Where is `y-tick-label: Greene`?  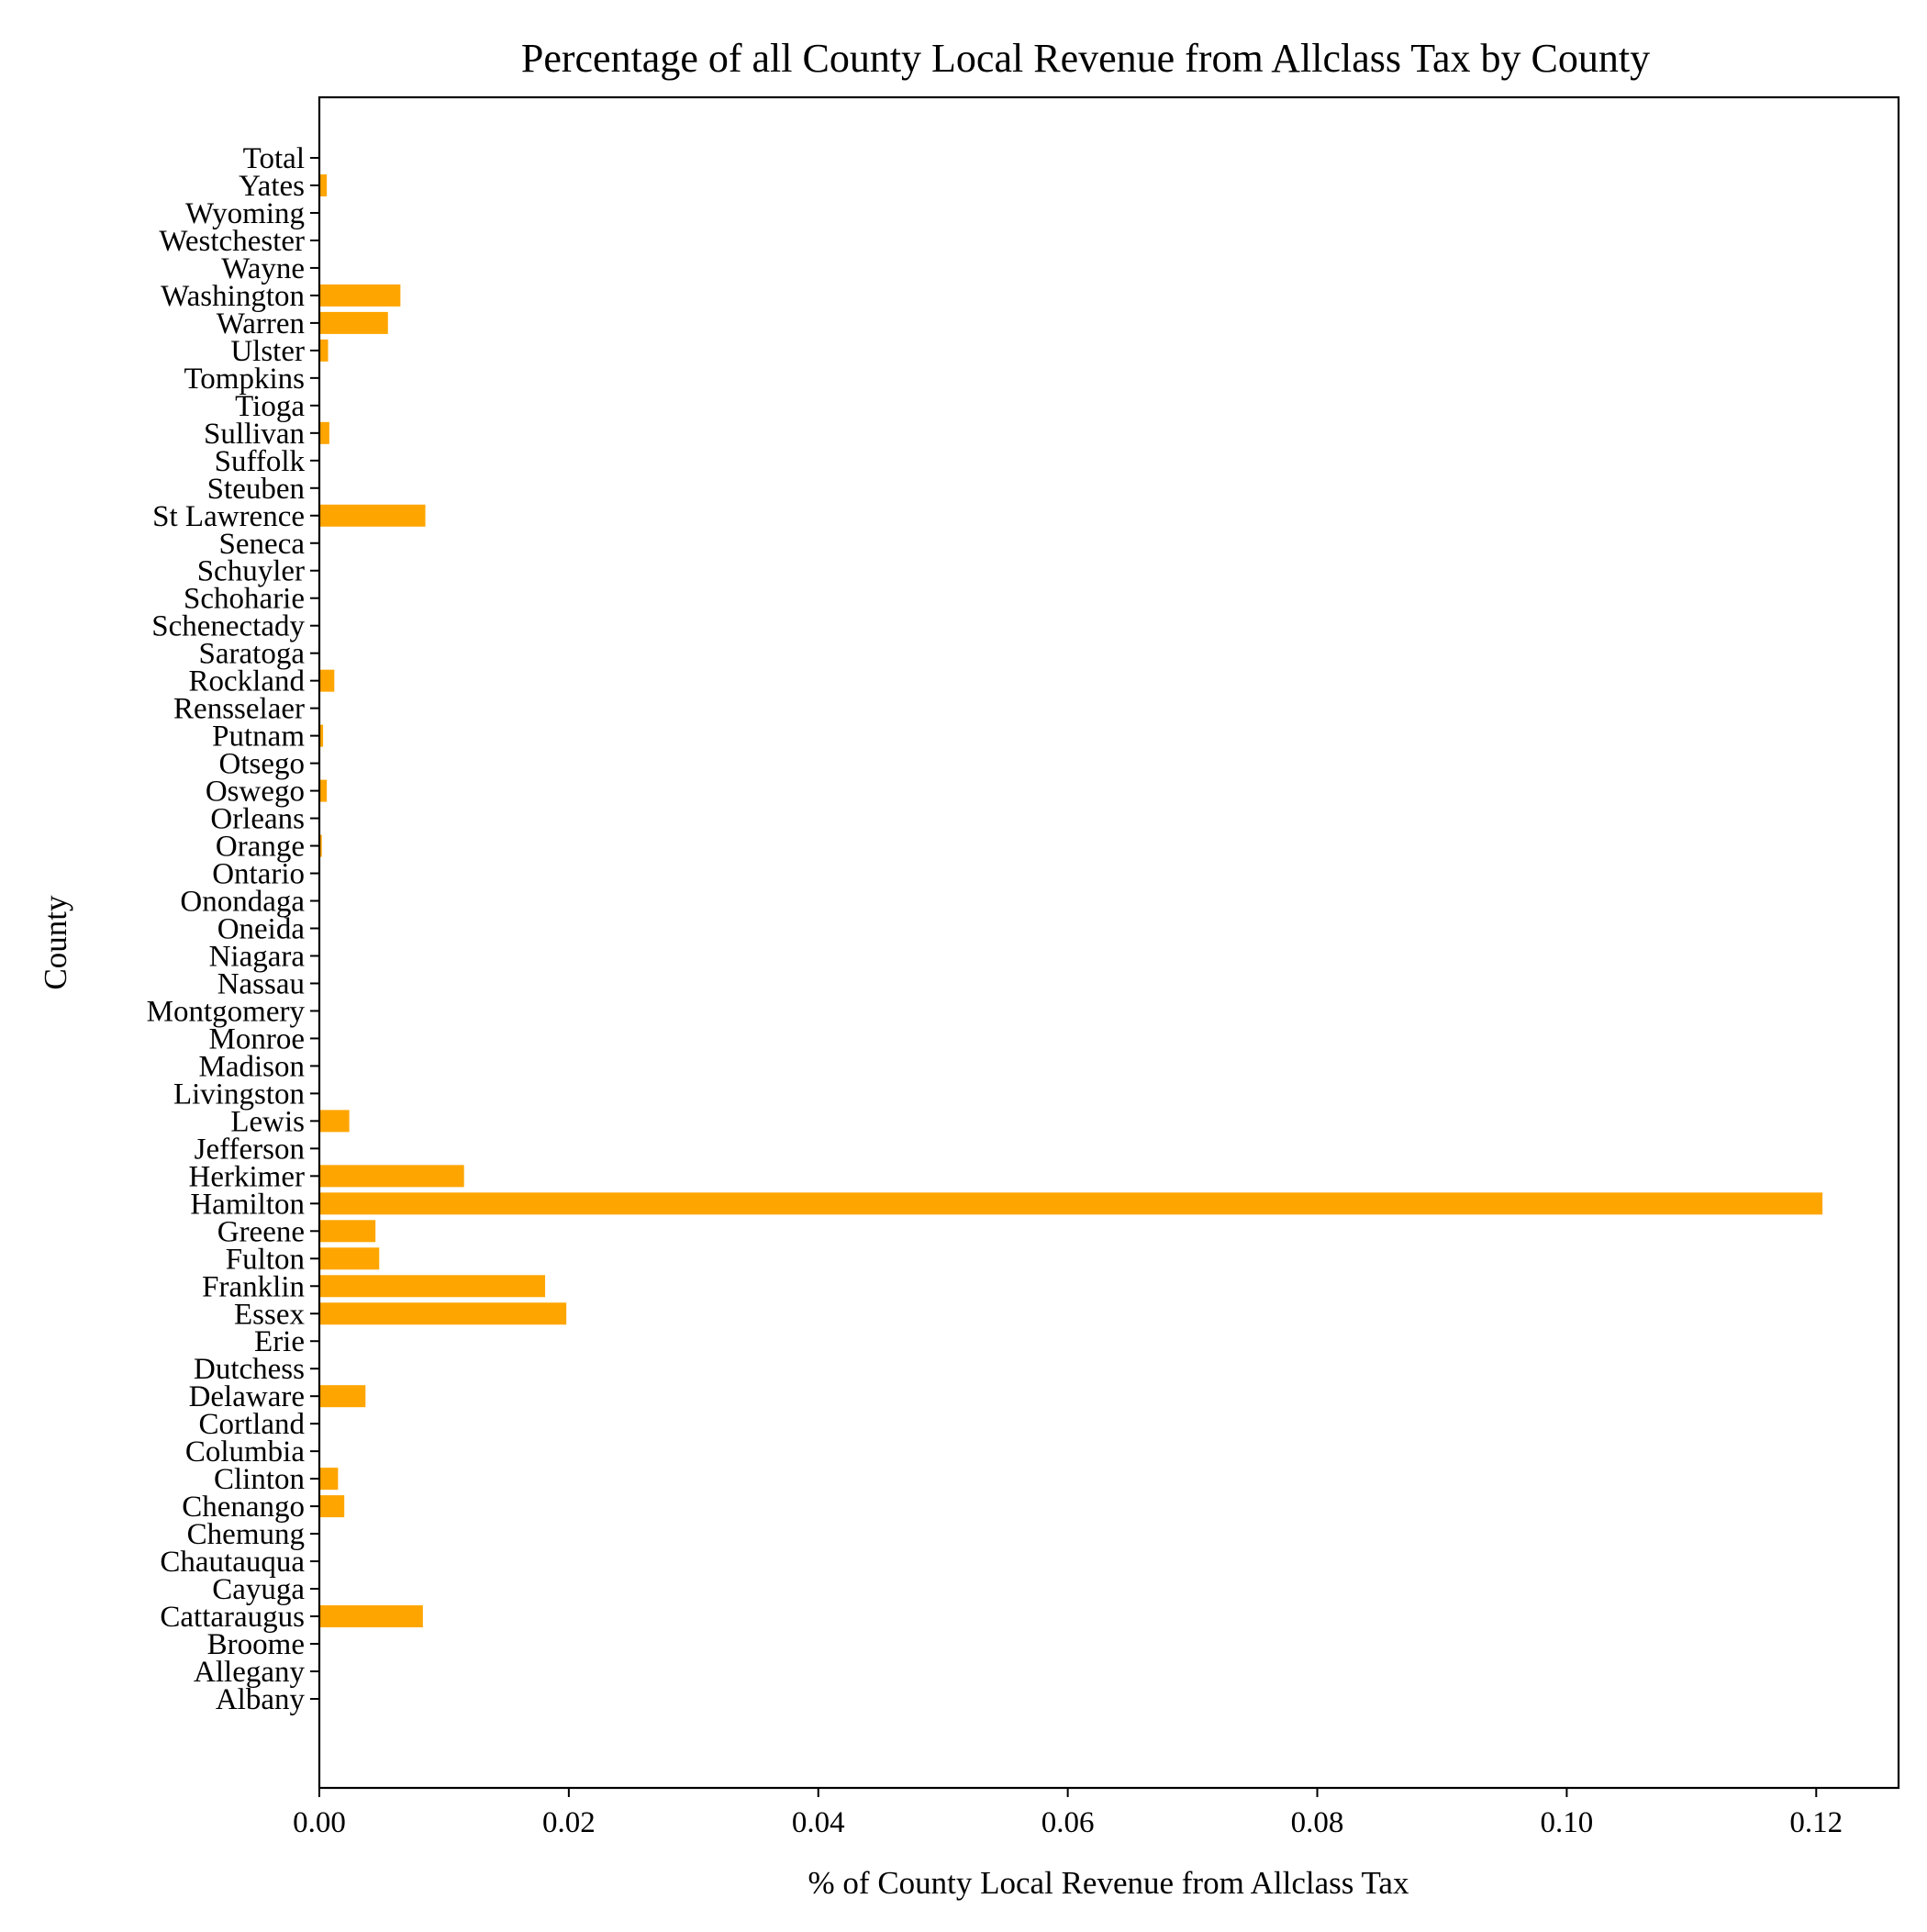
y-tick-label: Greene is located at coordinates (261, 1231).